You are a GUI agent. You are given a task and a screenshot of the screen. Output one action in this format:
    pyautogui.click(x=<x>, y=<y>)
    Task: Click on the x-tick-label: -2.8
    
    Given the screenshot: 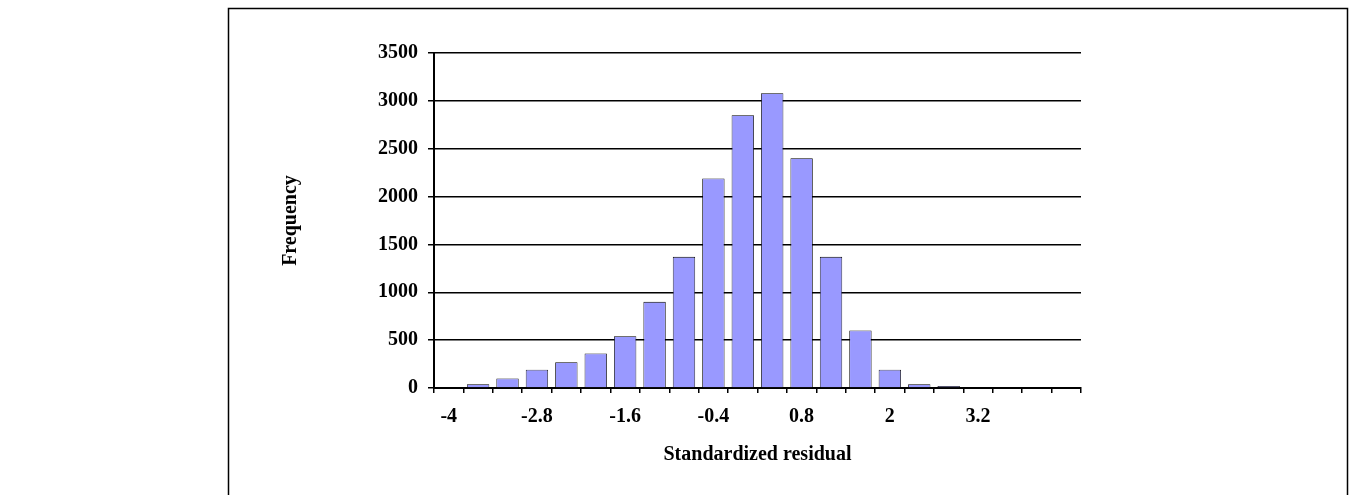 What is the action you would take?
    pyautogui.click(x=537, y=415)
    